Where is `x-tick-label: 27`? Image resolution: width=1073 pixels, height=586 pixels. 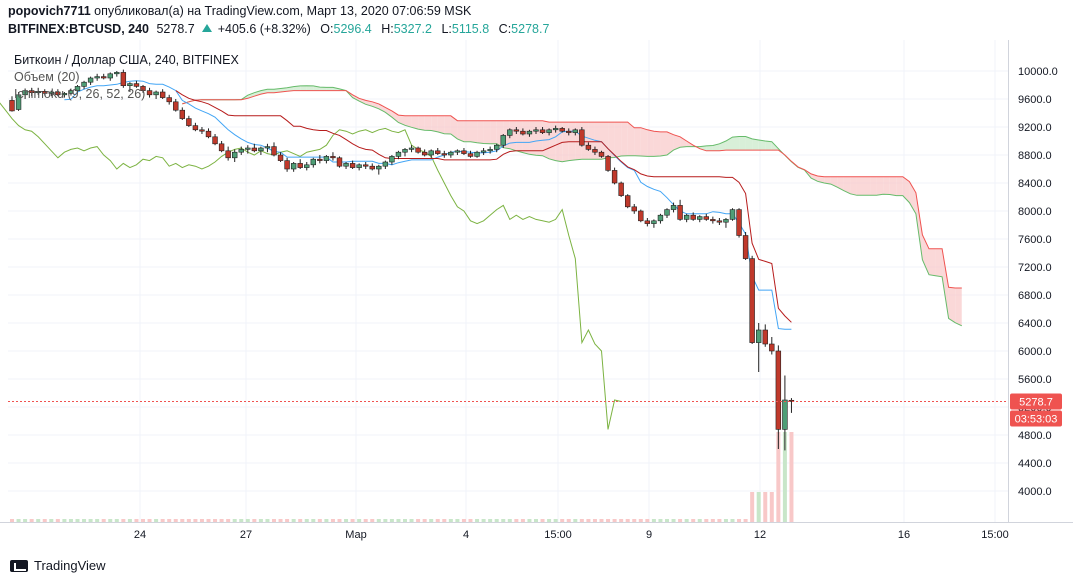 x-tick-label: 27 is located at coordinates (246, 535).